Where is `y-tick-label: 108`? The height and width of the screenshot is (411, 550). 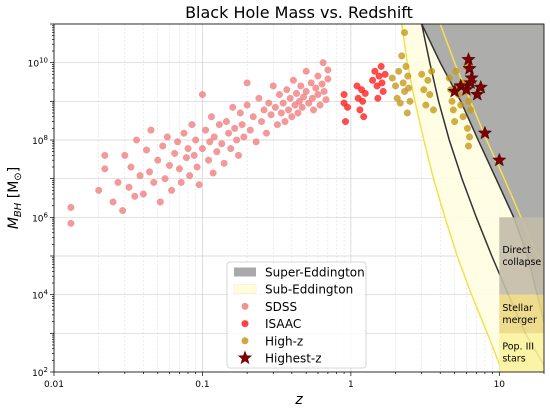 y-tick-label: 108 is located at coordinates (40, 140).